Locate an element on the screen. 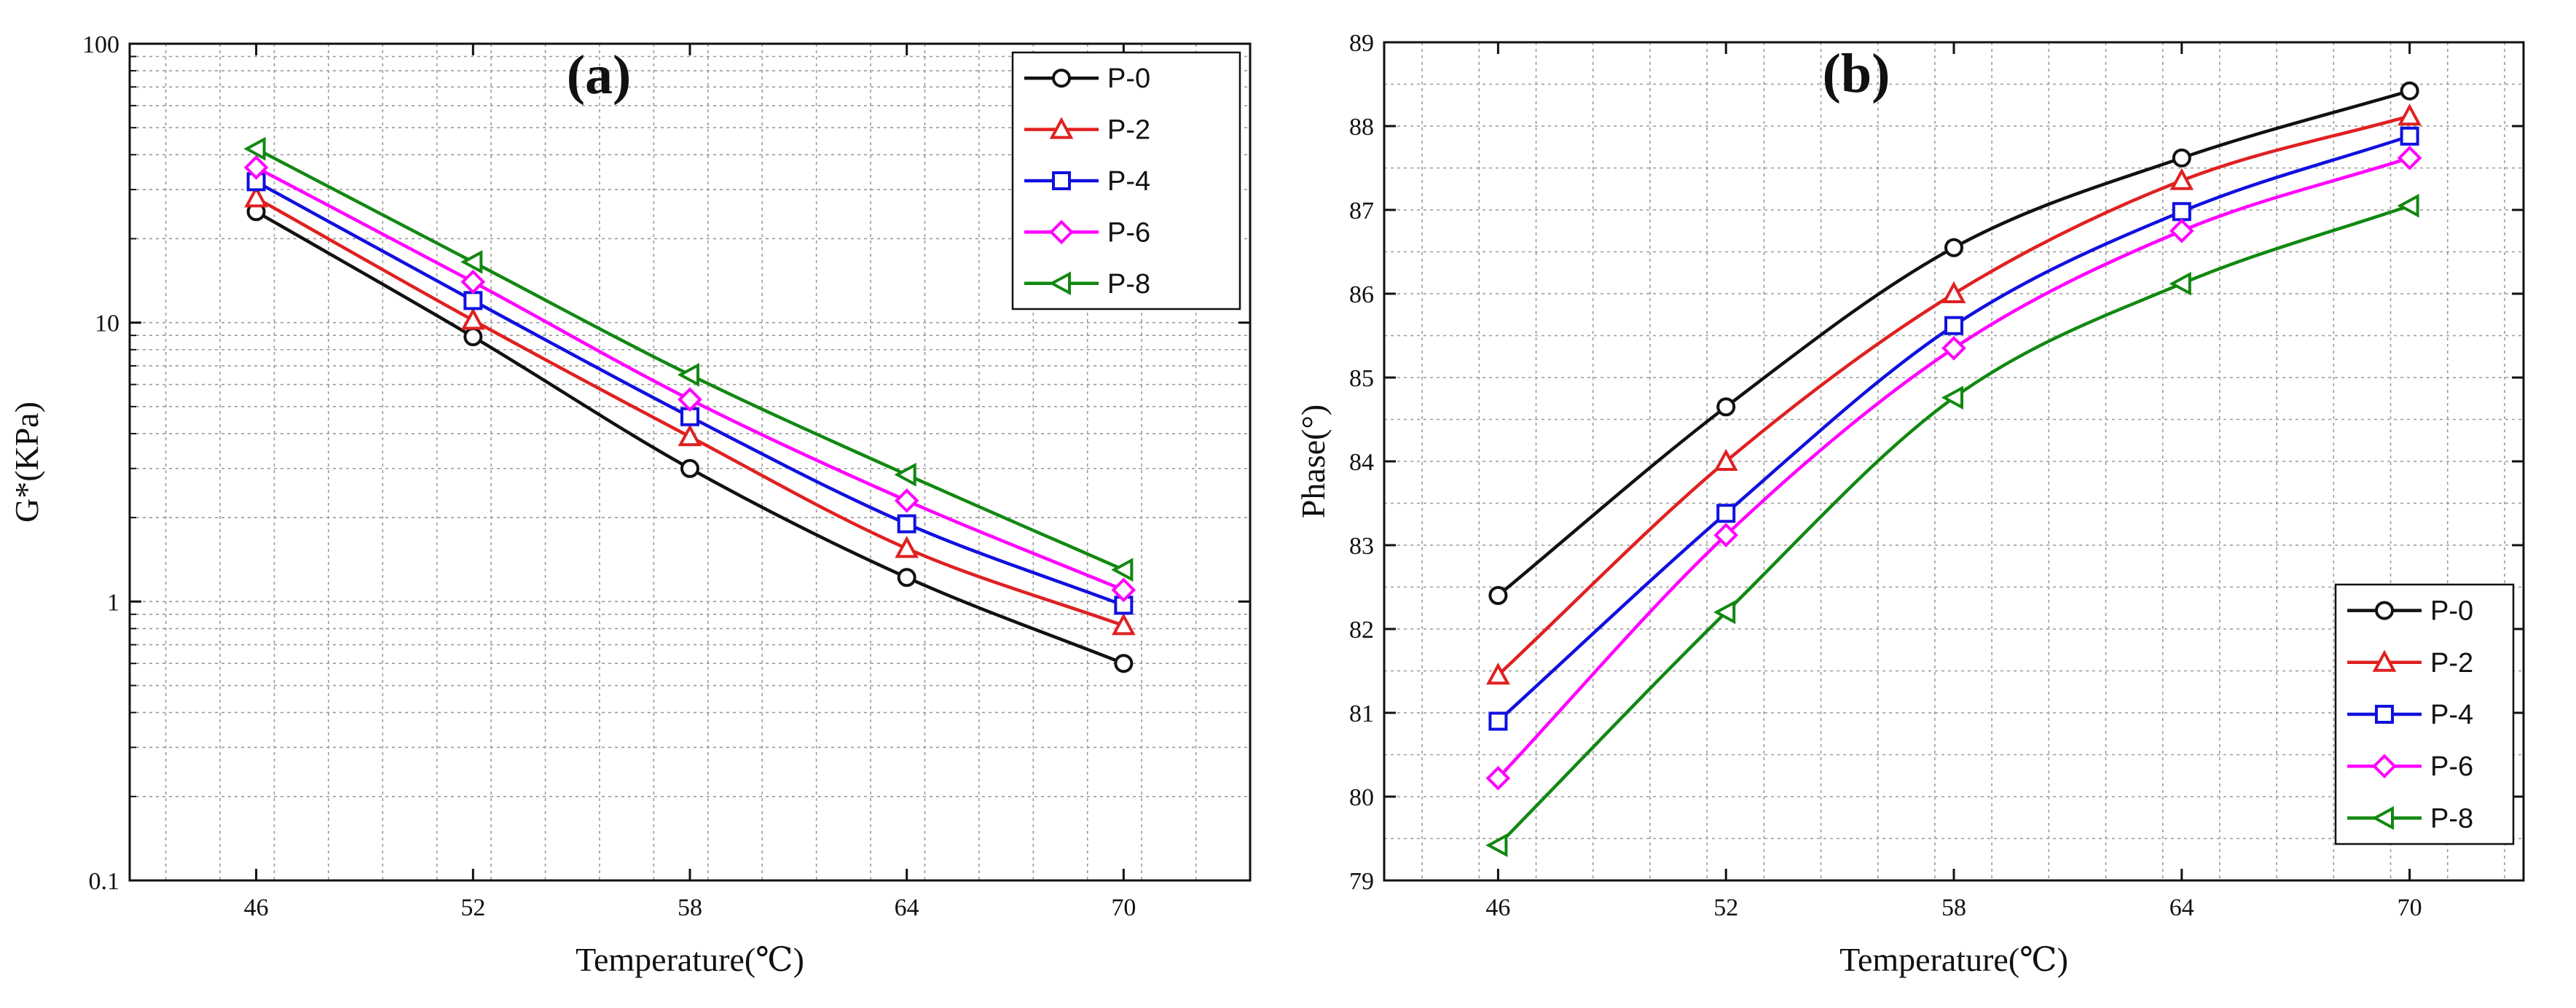 Image resolution: width=2576 pixels, height=1008 pixels. legend-label: P-0 is located at coordinates (1128, 78).